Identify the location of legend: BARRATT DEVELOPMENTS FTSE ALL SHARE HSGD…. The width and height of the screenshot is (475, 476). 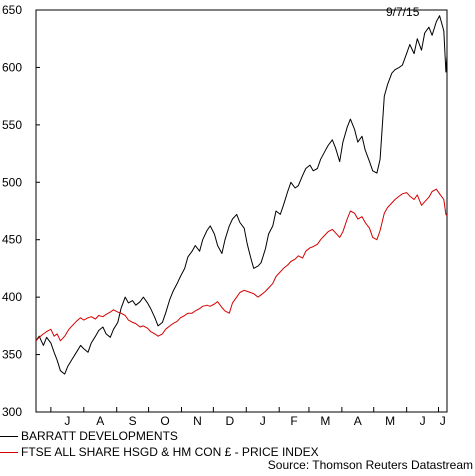
(237, 444).